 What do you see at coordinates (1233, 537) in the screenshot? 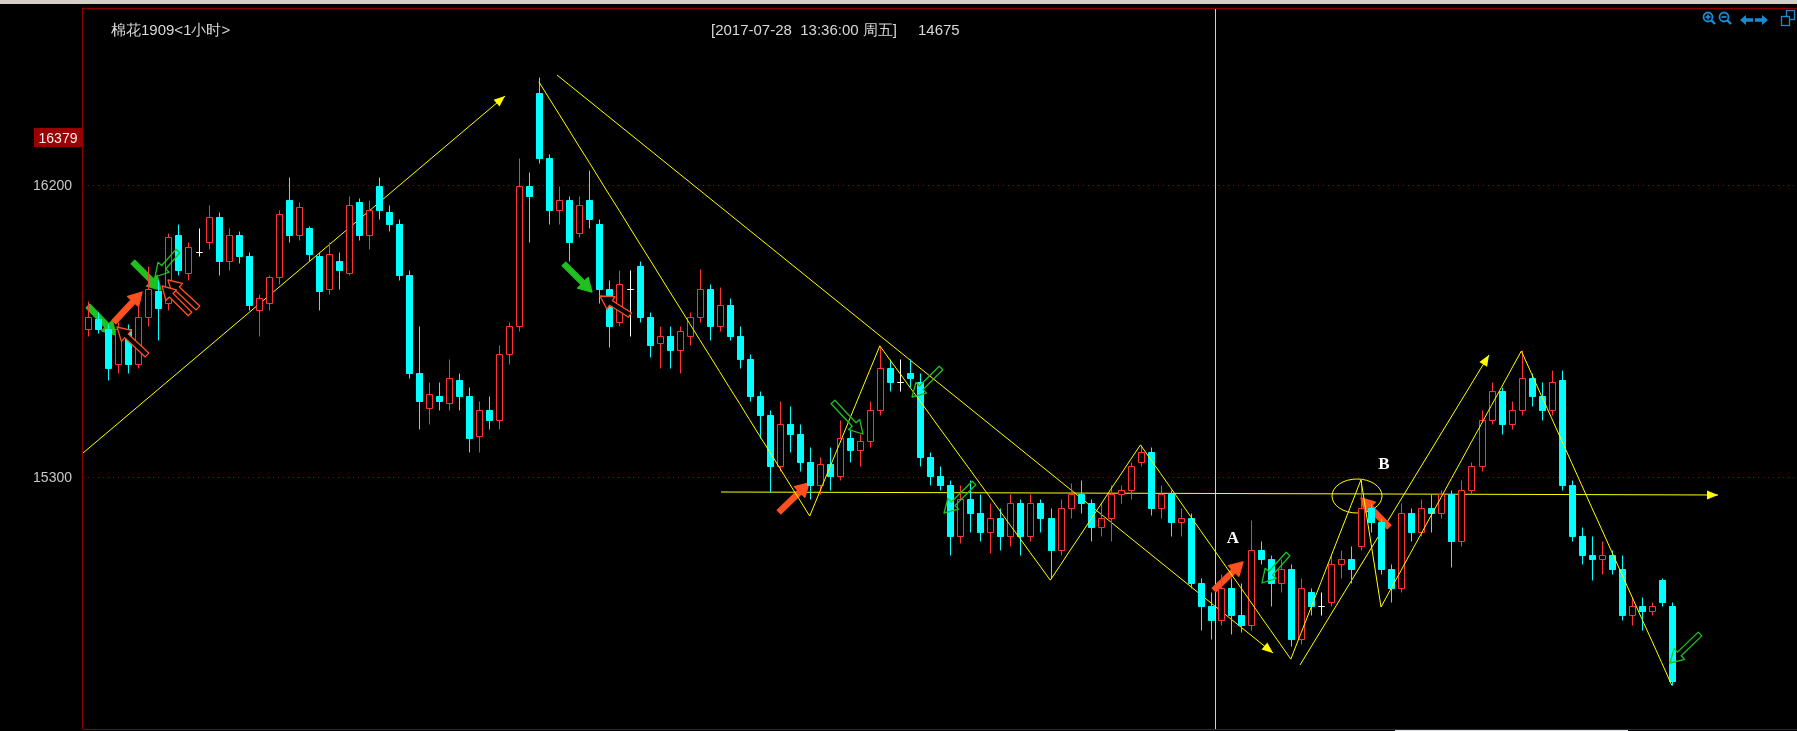
I see `annotation: A` at bounding box center [1233, 537].